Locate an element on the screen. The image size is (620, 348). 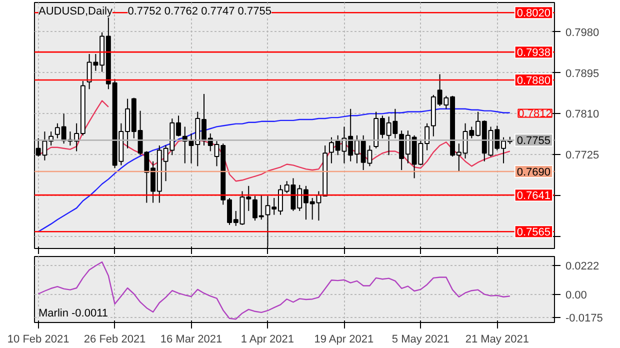
x-tick-label: 16 Mar 2021 is located at coordinates (191, 340).